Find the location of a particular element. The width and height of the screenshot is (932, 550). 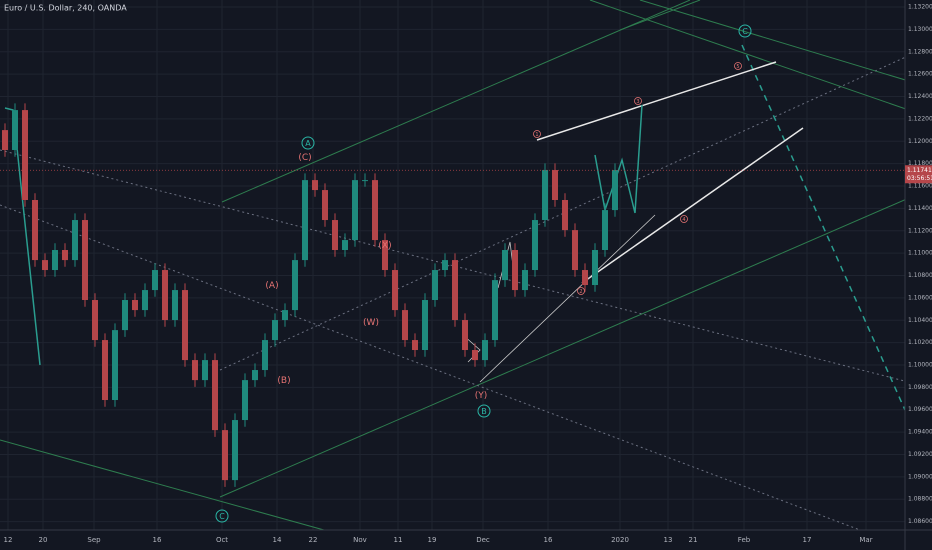

y-tick-label: 1.09800 is located at coordinates (920, 387).